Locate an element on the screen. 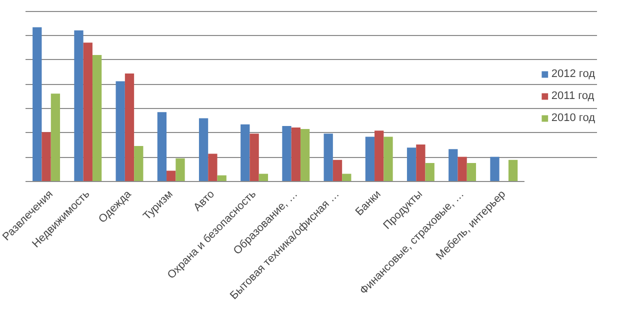 This screenshot has height=326, width=621. legend-label: 2011 год is located at coordinates (572, 96).